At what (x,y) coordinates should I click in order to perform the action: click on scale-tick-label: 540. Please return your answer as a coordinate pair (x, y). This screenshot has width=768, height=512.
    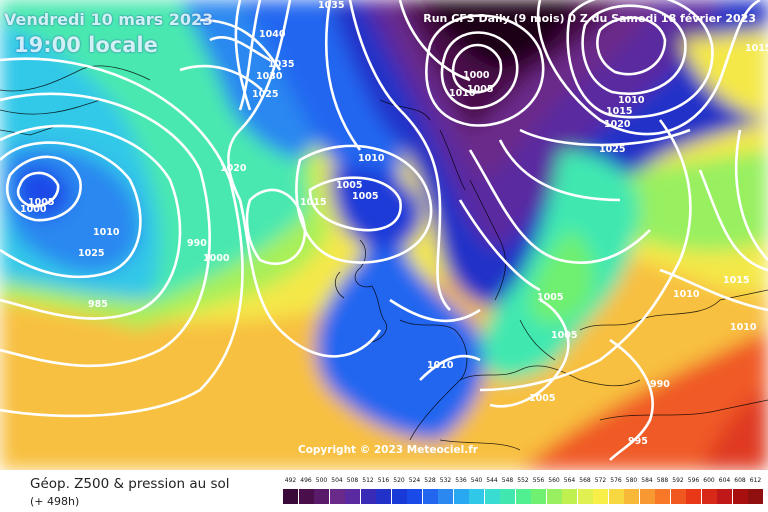
    Looking at the image, I should click on (476, 480).